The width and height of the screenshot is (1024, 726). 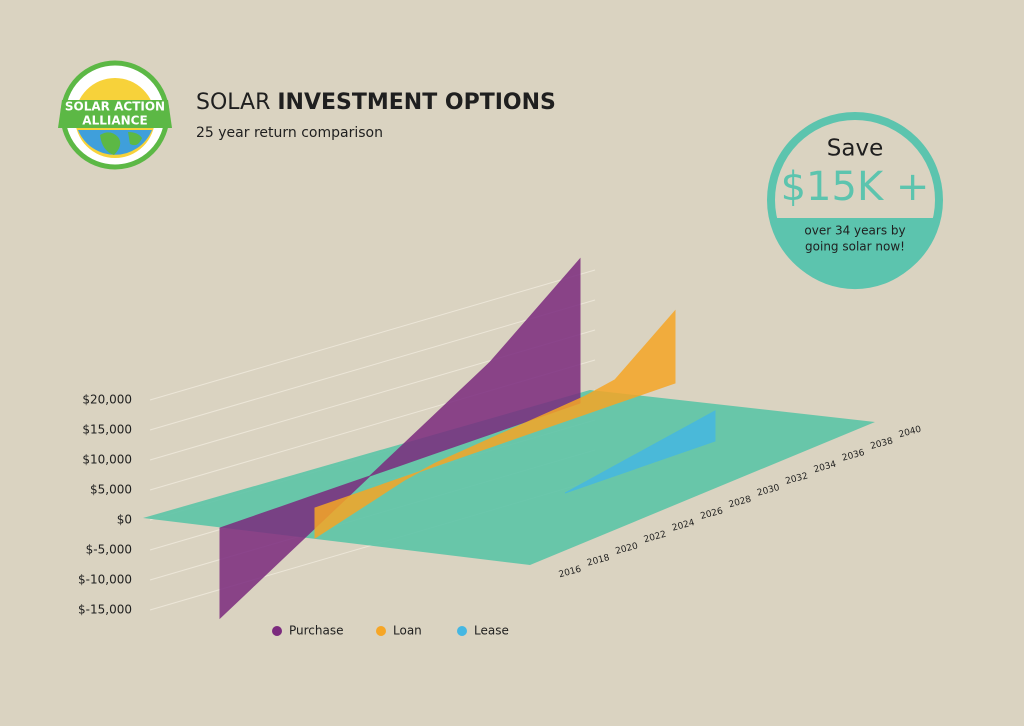 What do you see at coordinates (109, 550) in the screenshot?
I see `y-tick-label: $-5,000` at bounding box center [109, 550].